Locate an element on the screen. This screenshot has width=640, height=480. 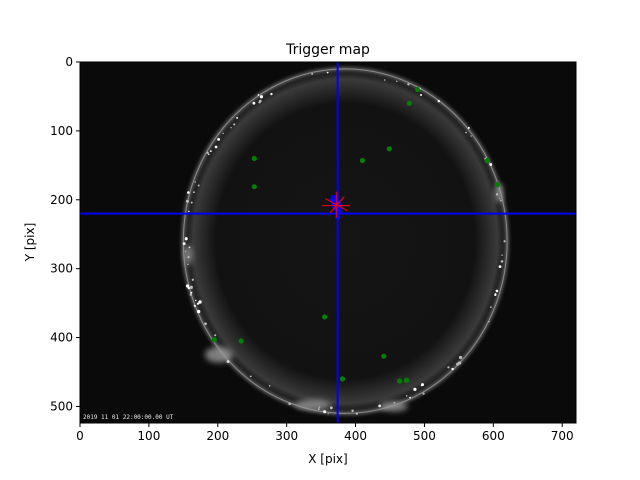
y-tick-label: 300 is located at coordinates (61, 269).